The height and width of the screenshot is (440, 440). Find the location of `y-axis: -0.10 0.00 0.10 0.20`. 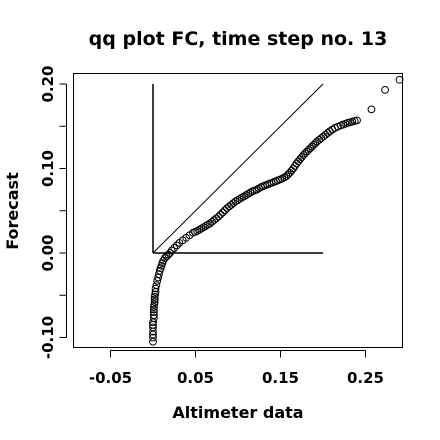

y-axis: -0.10 0.00 0.10 0.20 is located at coordinates (53, 212).